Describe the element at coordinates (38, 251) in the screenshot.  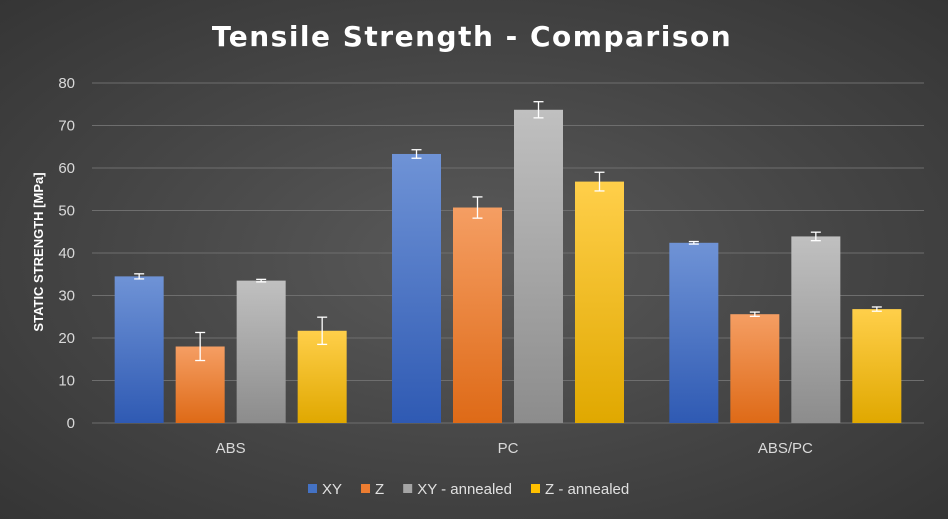
I see `y-axis-label: STATIC STRENGTH [MPa]` at that location.